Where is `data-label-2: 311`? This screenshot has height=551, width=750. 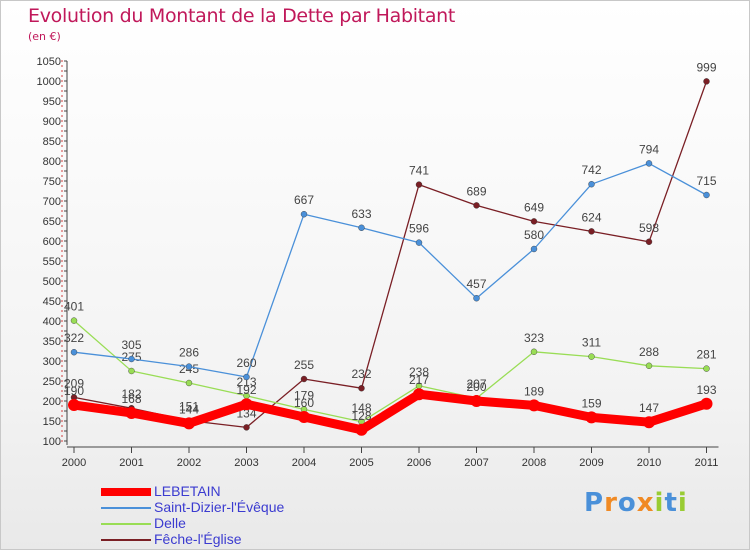
data-label-2: 311 is located at coordinates (591, 343).